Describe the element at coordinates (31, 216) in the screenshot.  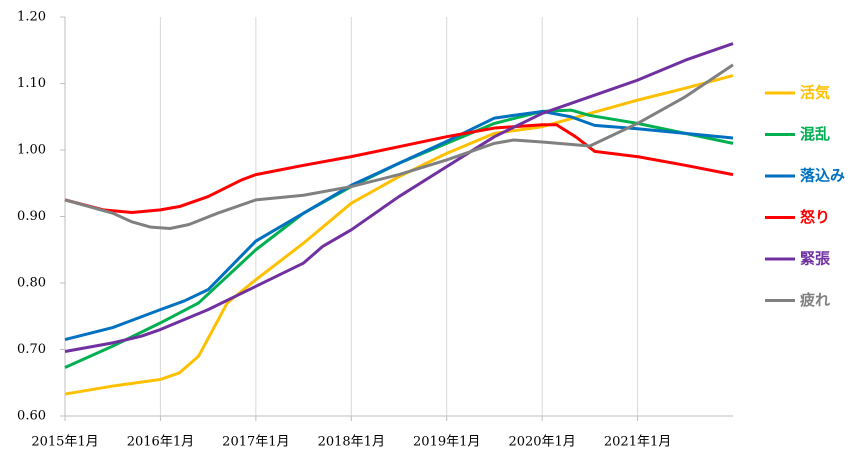
I see `y-tick-label: 0.90` at that location.